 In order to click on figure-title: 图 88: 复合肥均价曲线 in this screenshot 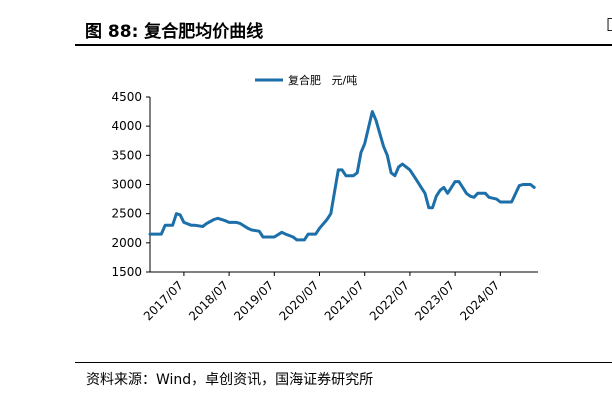, I will do `click(174, 32)`.